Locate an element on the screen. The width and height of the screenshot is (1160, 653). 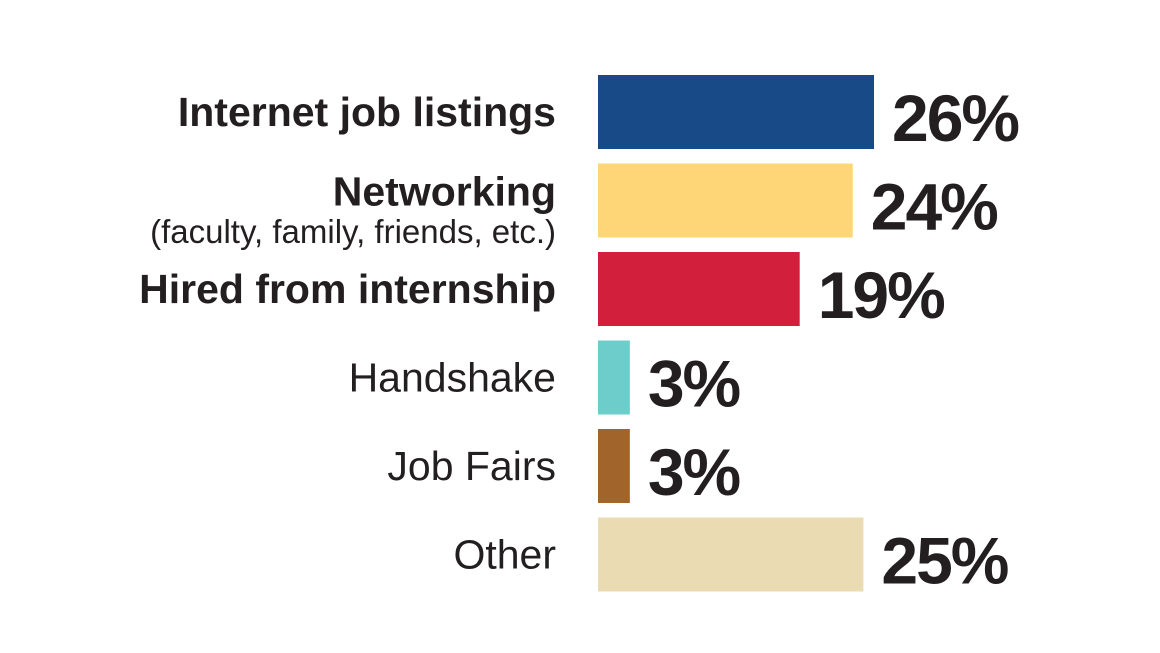
value-label-1: 24% is located at coordinates (934, 207).